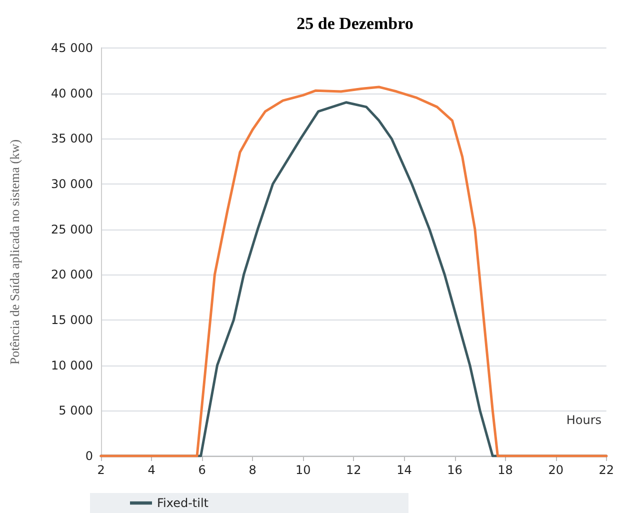 This screenshot has width=617, height=513. What do you see at coordinates (152, 470) in the screenshot?
I see `x-tick-label: 4` at bounding box center [152, 470].